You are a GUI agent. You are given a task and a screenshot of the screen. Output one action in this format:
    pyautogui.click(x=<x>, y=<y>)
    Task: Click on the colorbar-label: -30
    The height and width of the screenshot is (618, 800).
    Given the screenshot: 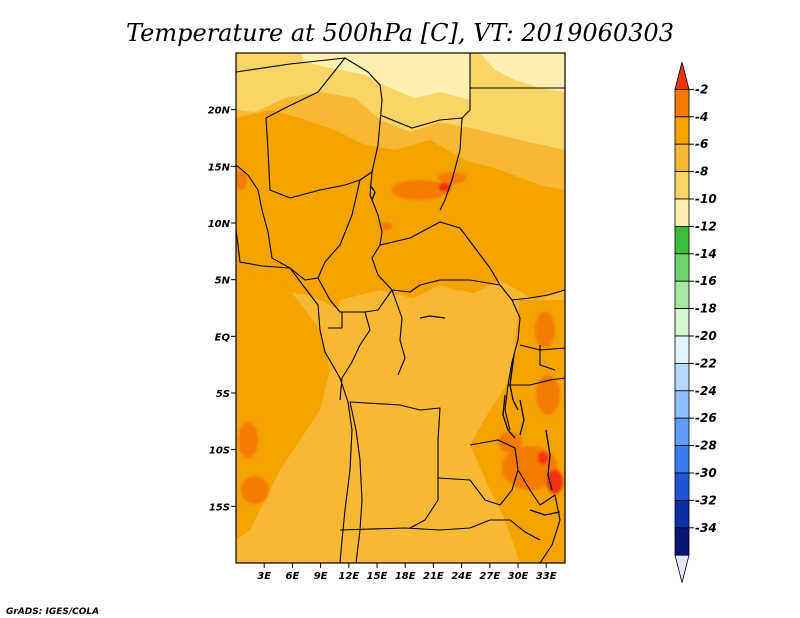 What is the action you would take?
    pyautogui.click(x=706, y=473)
    